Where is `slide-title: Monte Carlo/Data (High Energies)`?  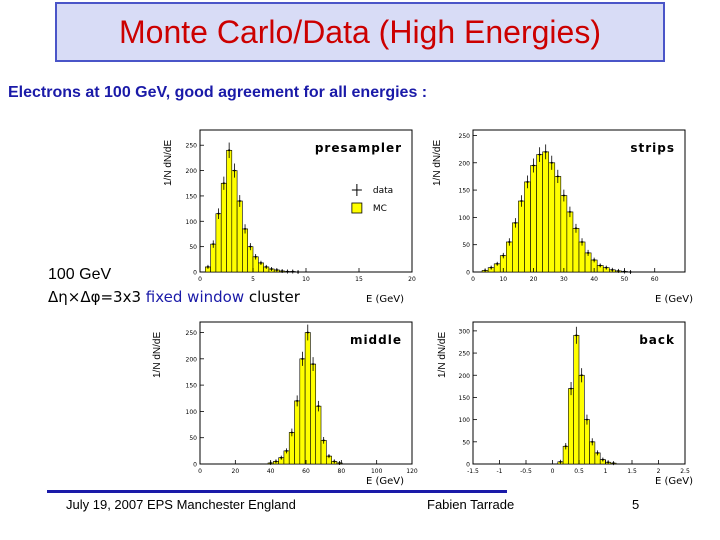 slide-title: Monte Carlo/Data (High Energies) is located at coordinates (360, 31).